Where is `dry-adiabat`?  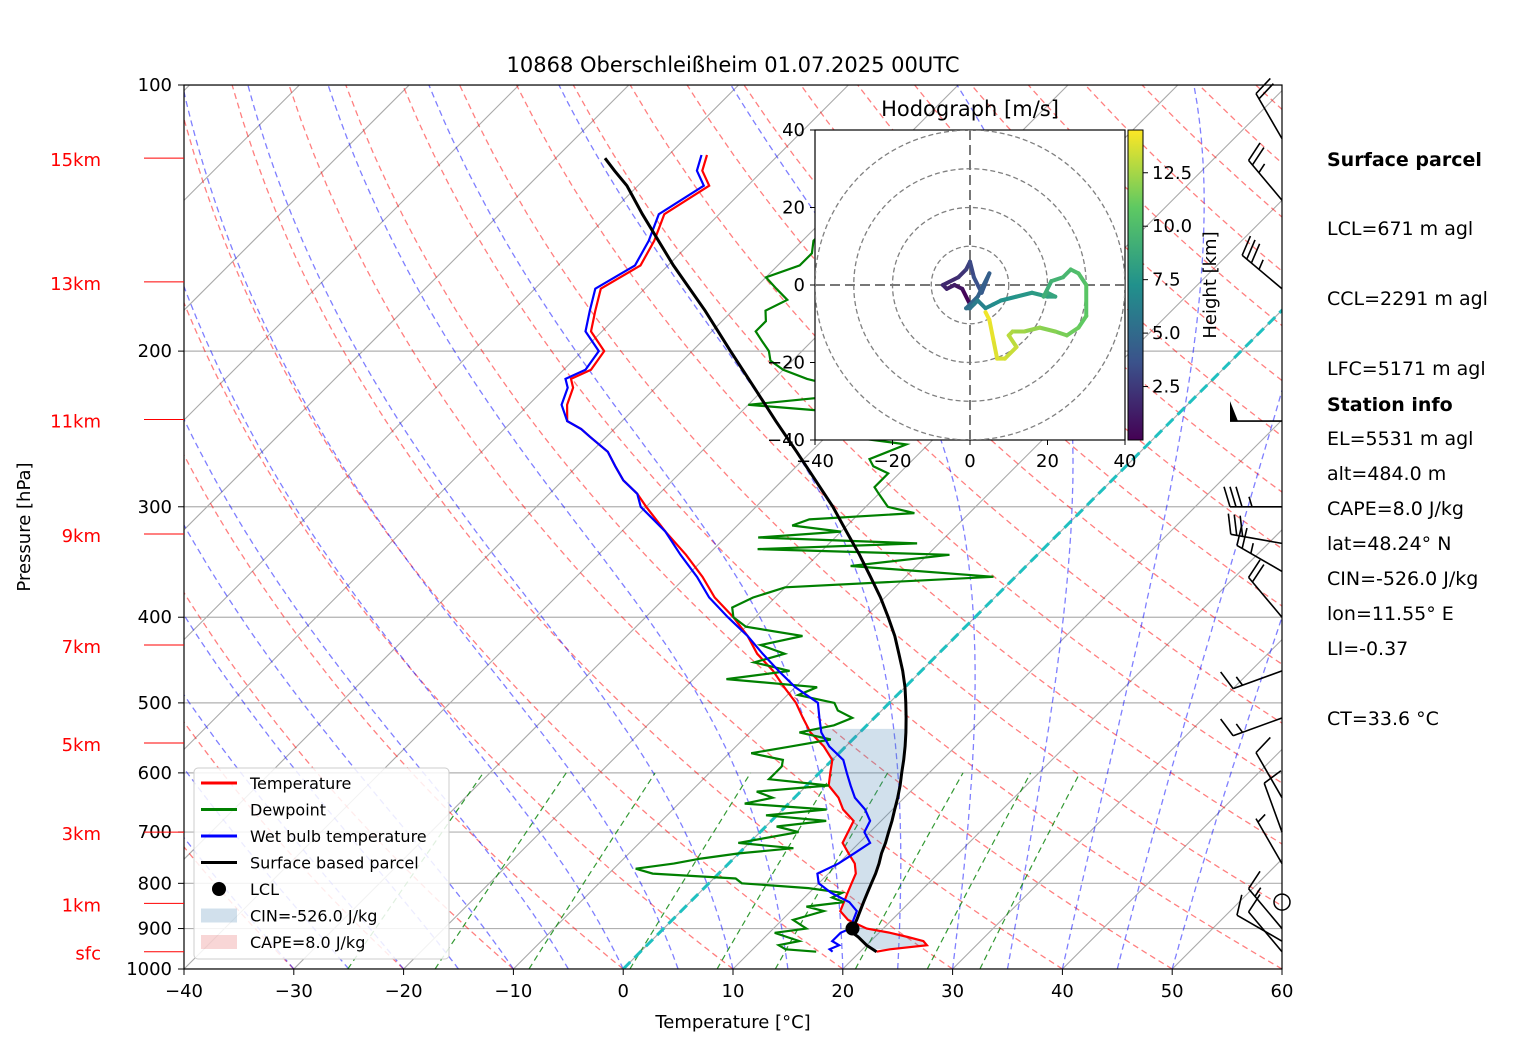
dry-adiabat is located at coordinates (404, 711).